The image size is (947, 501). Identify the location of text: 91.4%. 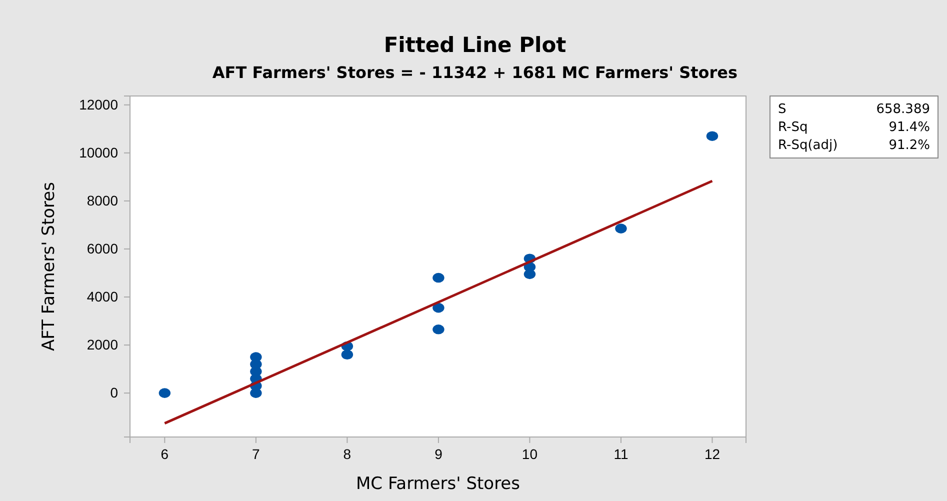
(909, 127).